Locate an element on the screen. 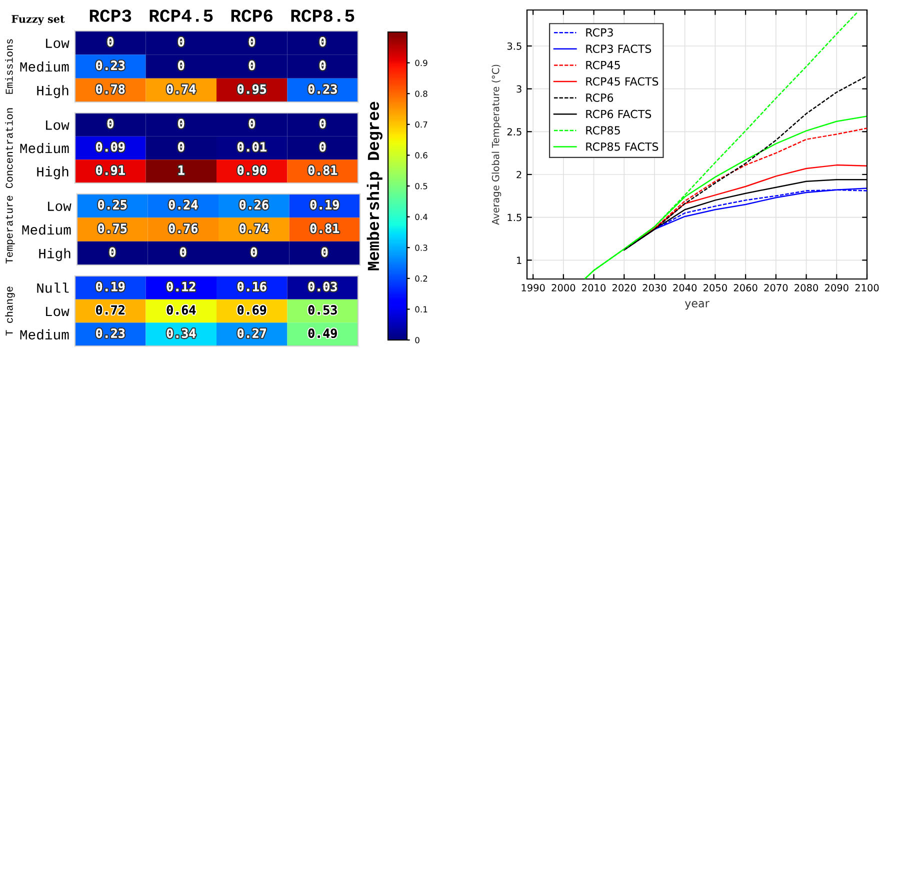 This screenshot has width=901, height=884. text: Fuzzy set is located at coordinates (38, 20).